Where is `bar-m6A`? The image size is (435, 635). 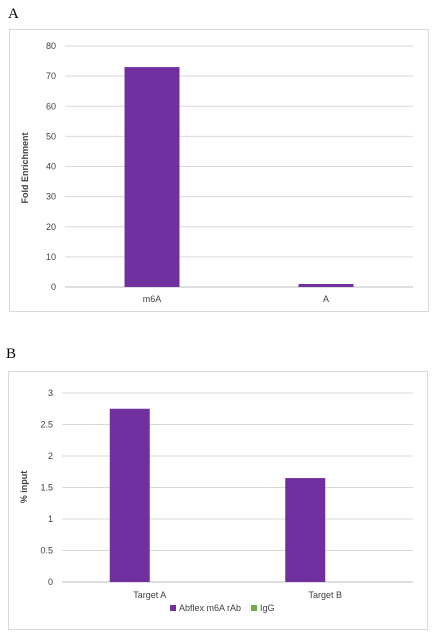 bar-m6A is located at coordinates (152, 177).